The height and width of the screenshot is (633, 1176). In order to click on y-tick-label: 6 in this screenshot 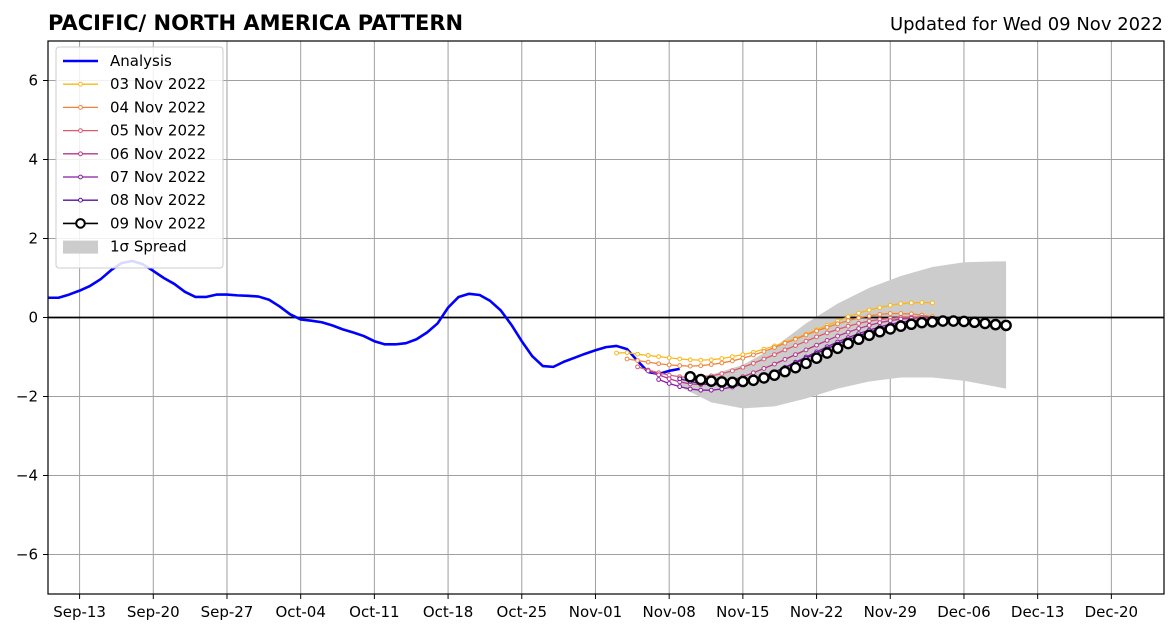, I will do `click(33, 81)`.